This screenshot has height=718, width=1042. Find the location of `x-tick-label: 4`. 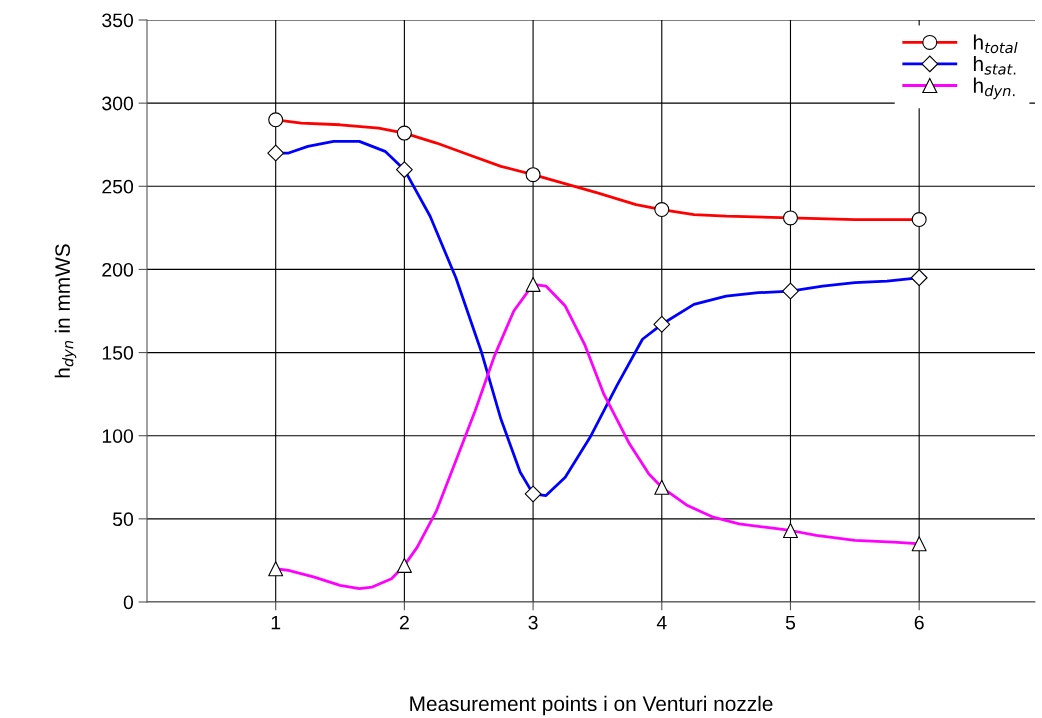

x-tick-label: 4 is located at coordinates (661, 622).